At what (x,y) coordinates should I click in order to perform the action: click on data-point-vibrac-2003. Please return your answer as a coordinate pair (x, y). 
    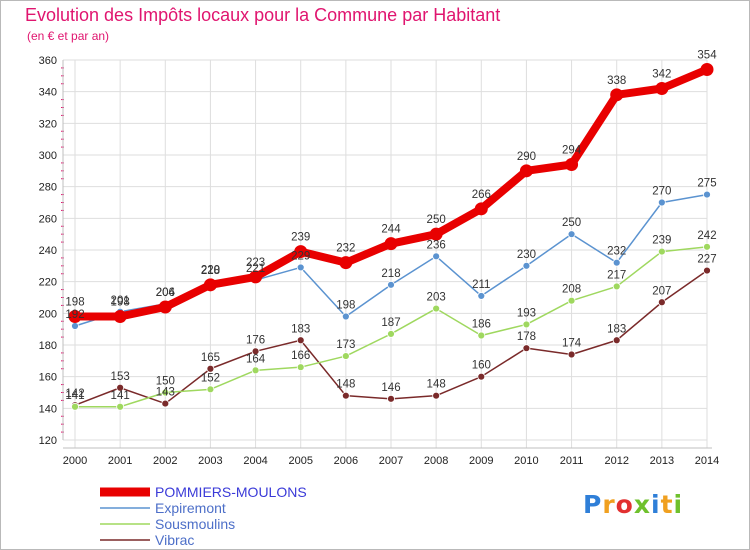
    Looking at the image, I should click on (210, 368).